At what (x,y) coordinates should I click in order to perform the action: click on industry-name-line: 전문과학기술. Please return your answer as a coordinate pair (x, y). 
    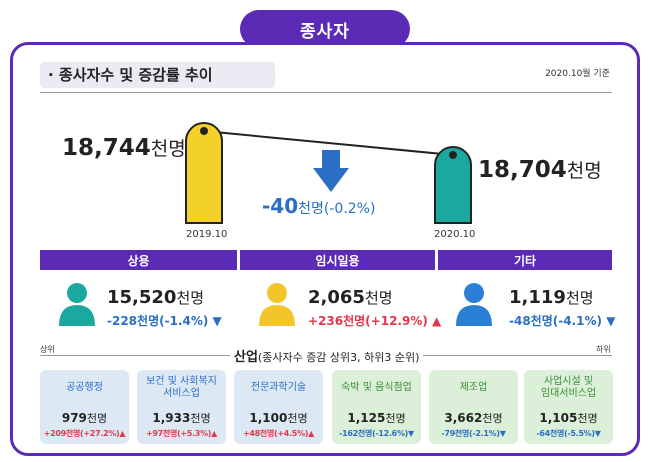
    Looking at the image, I should click on (278, 387).